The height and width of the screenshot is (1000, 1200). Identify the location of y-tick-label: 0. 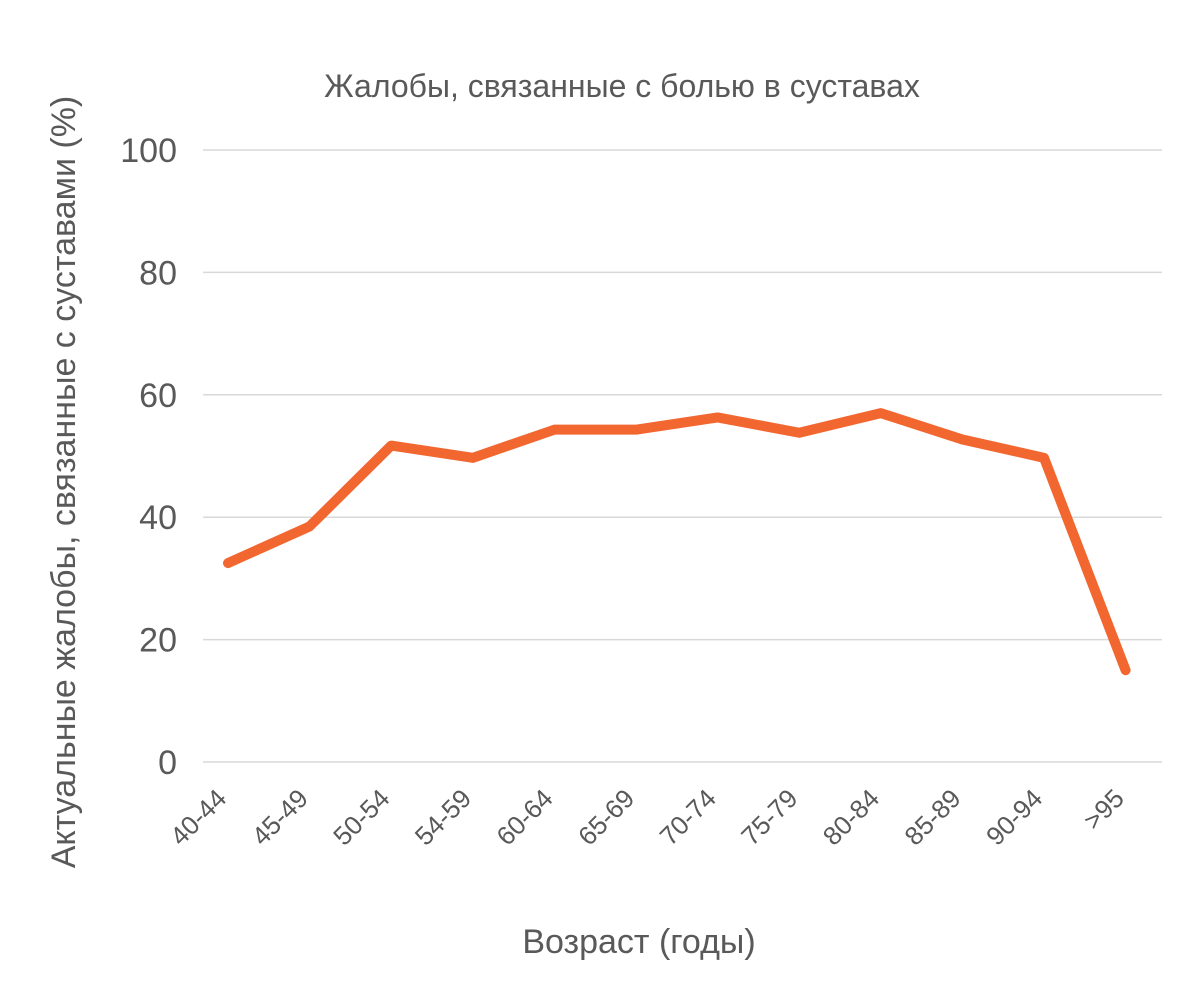
(167, 763).